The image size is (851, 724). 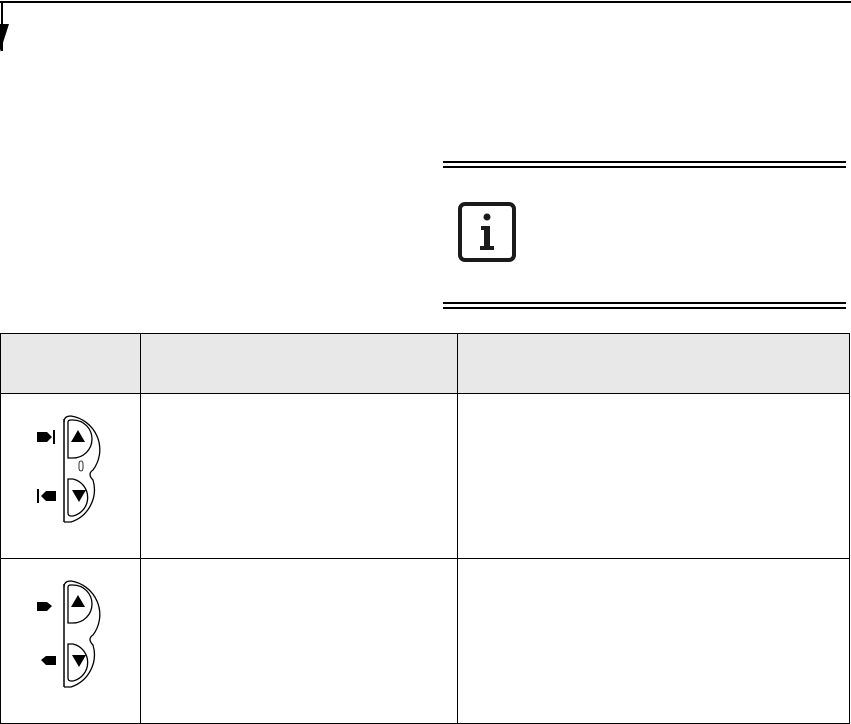 I want to click on table-header-row, so click(x=425, y=363).